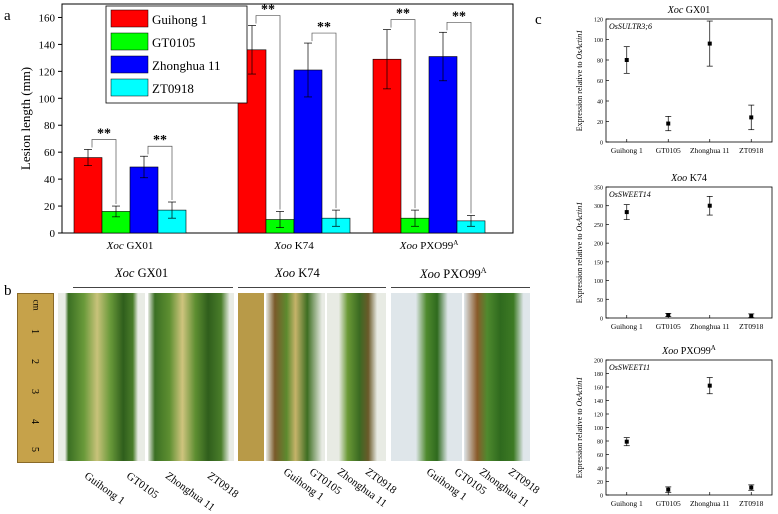  I want to click on legend-label: Guihong 1, so click(179, 19).